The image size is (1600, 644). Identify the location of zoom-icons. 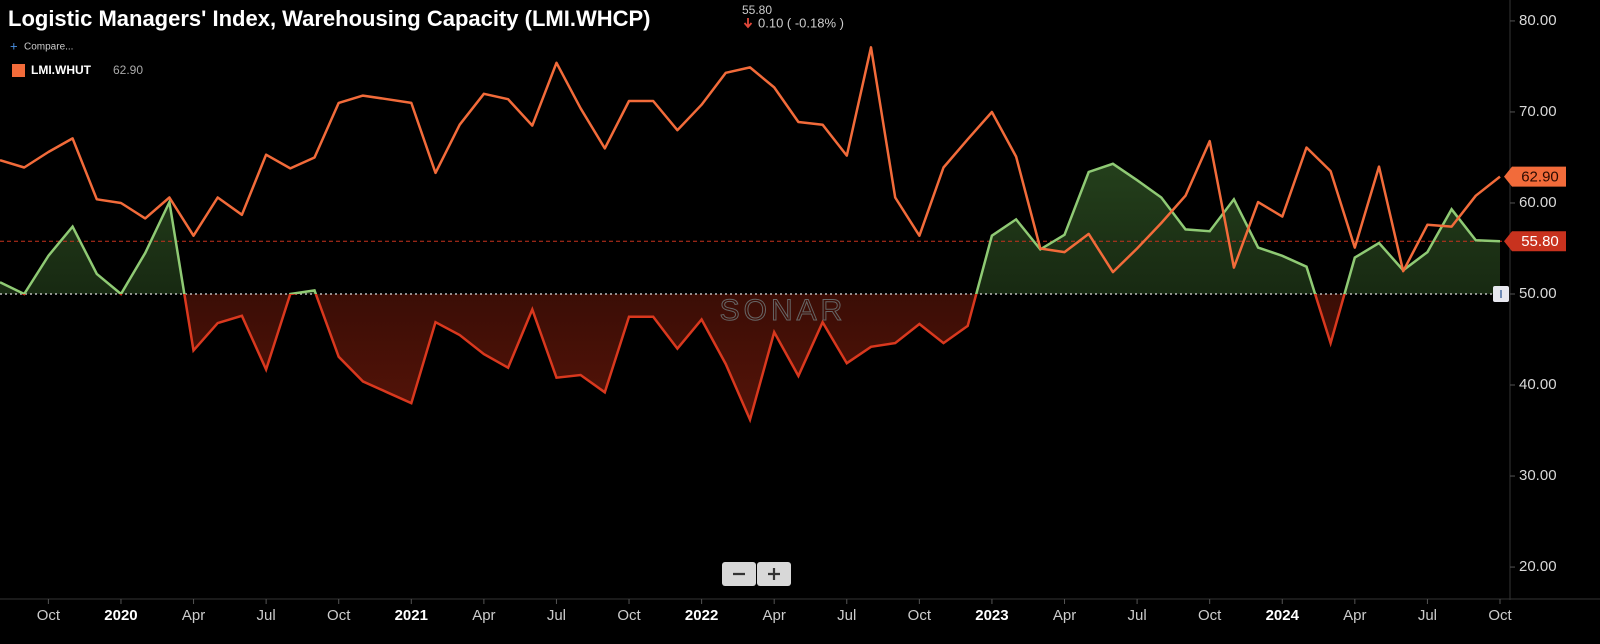
(756, 574).